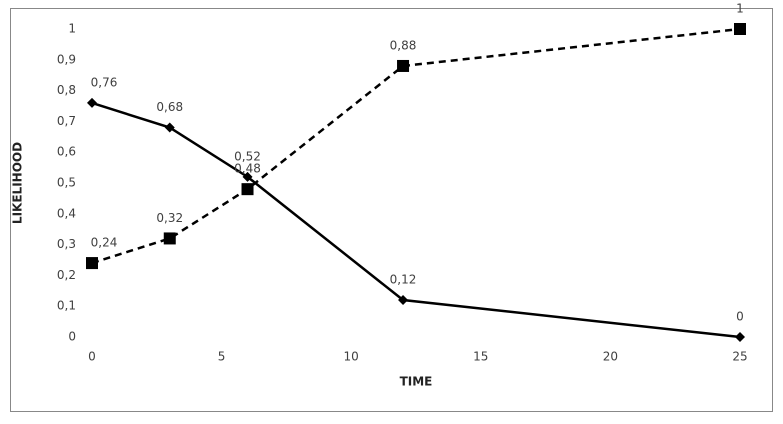 The image size is (783, 424). Describe the element at coordinates (66, 213) in the screenshot. I see `y-tick-label: 0,4` at that location.